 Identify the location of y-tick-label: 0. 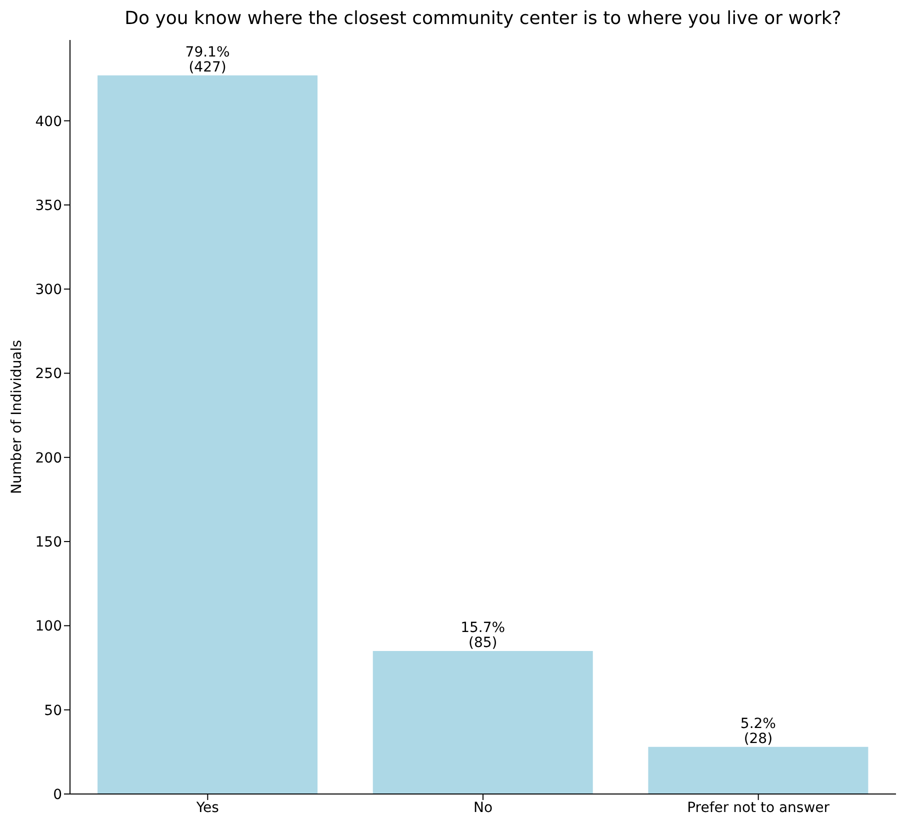
(57, 794).